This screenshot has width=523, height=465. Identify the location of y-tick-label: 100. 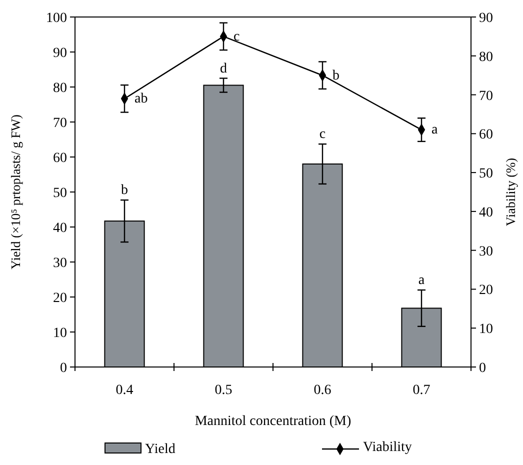
(56, 18).